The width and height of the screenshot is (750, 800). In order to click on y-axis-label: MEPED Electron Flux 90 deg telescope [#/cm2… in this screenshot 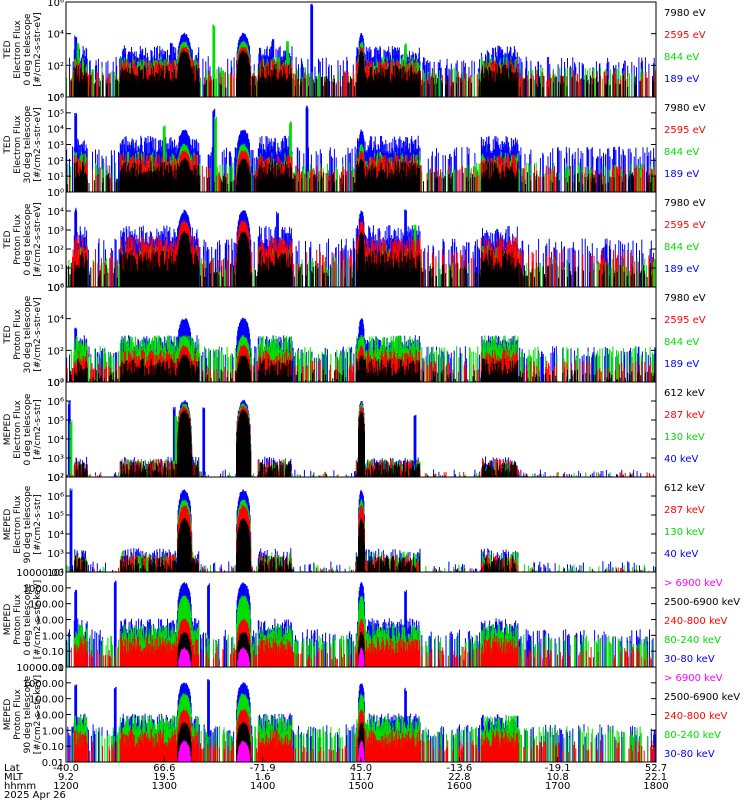, I will do `click(23, 524)`.